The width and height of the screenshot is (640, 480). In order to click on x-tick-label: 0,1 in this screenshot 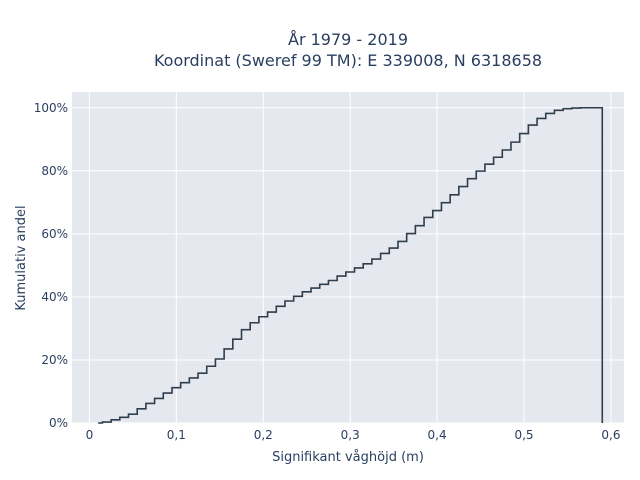, I will do `click(176, 435)`.